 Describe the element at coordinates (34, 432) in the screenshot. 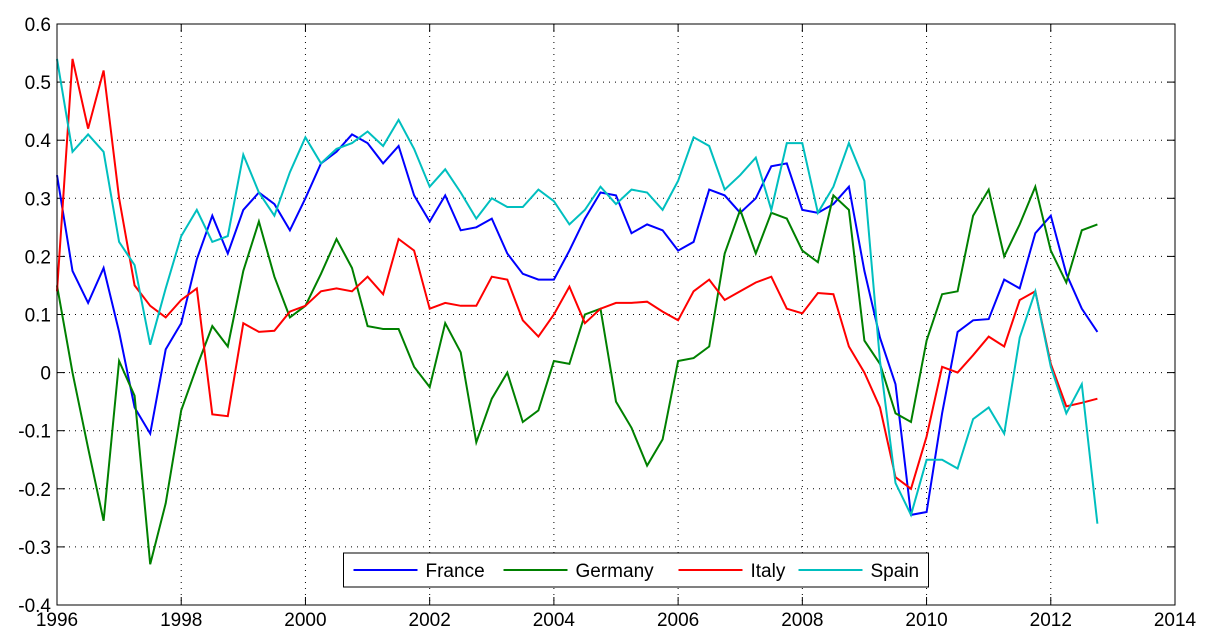

I see `y-tick-label: -0.1` at that location.